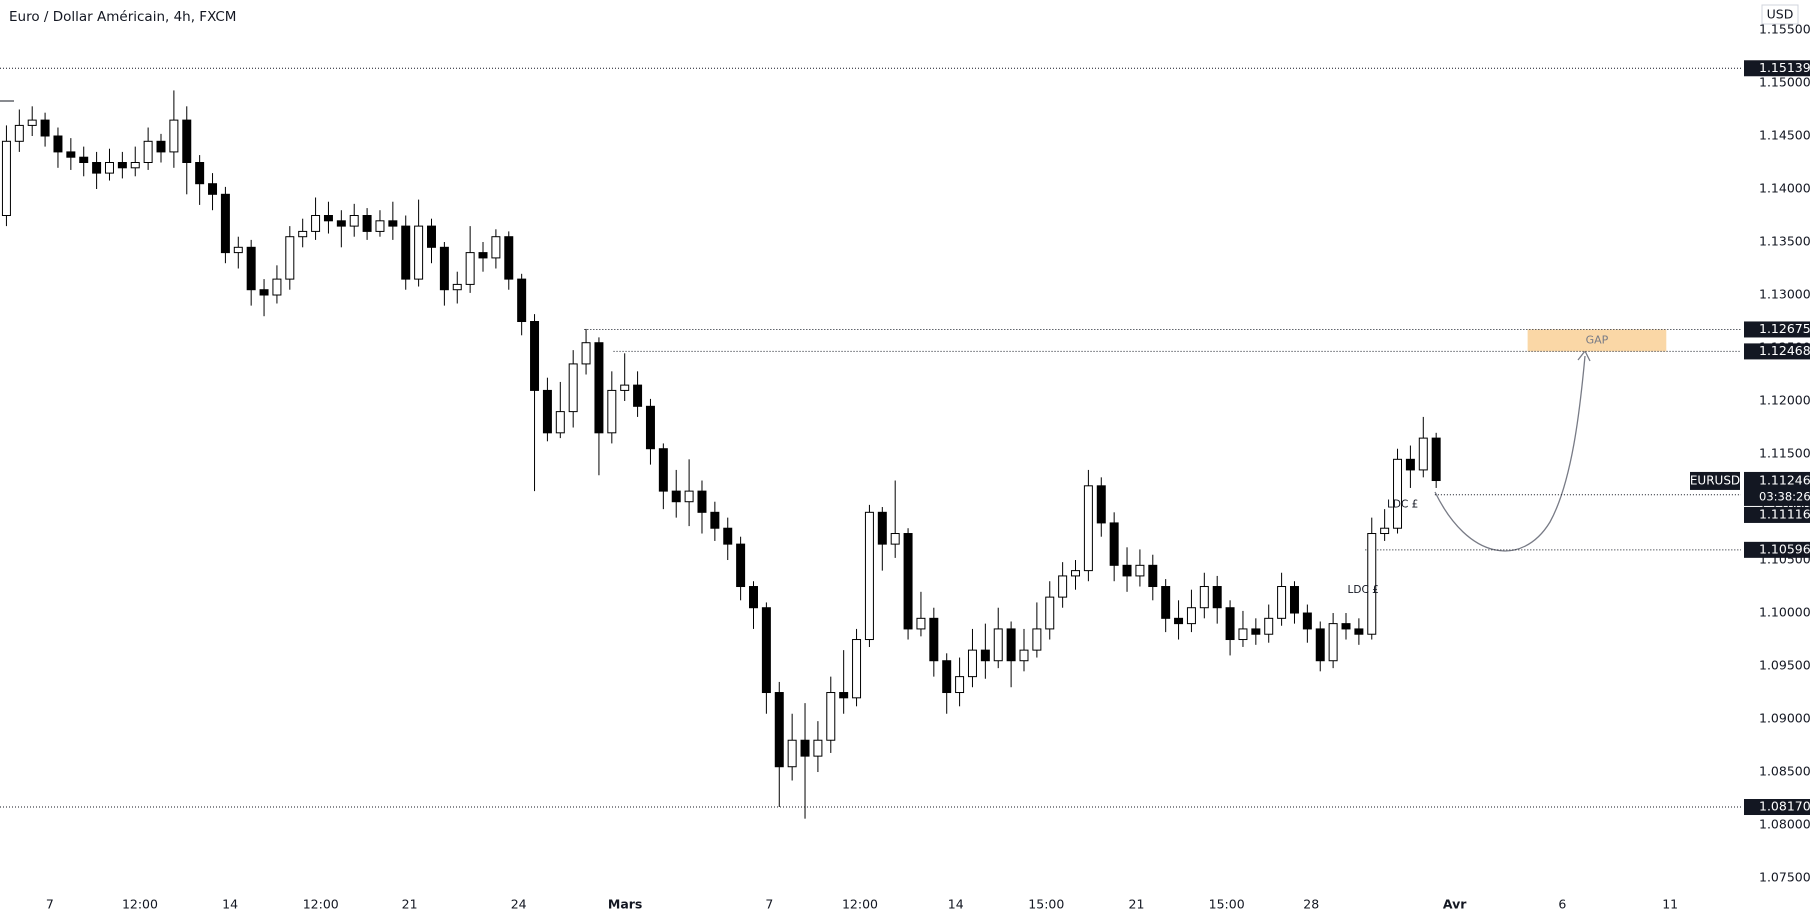  Describe the element at coordinates (1785, 806) in the screenshot. I see `level-label: 1.08170` at that location.